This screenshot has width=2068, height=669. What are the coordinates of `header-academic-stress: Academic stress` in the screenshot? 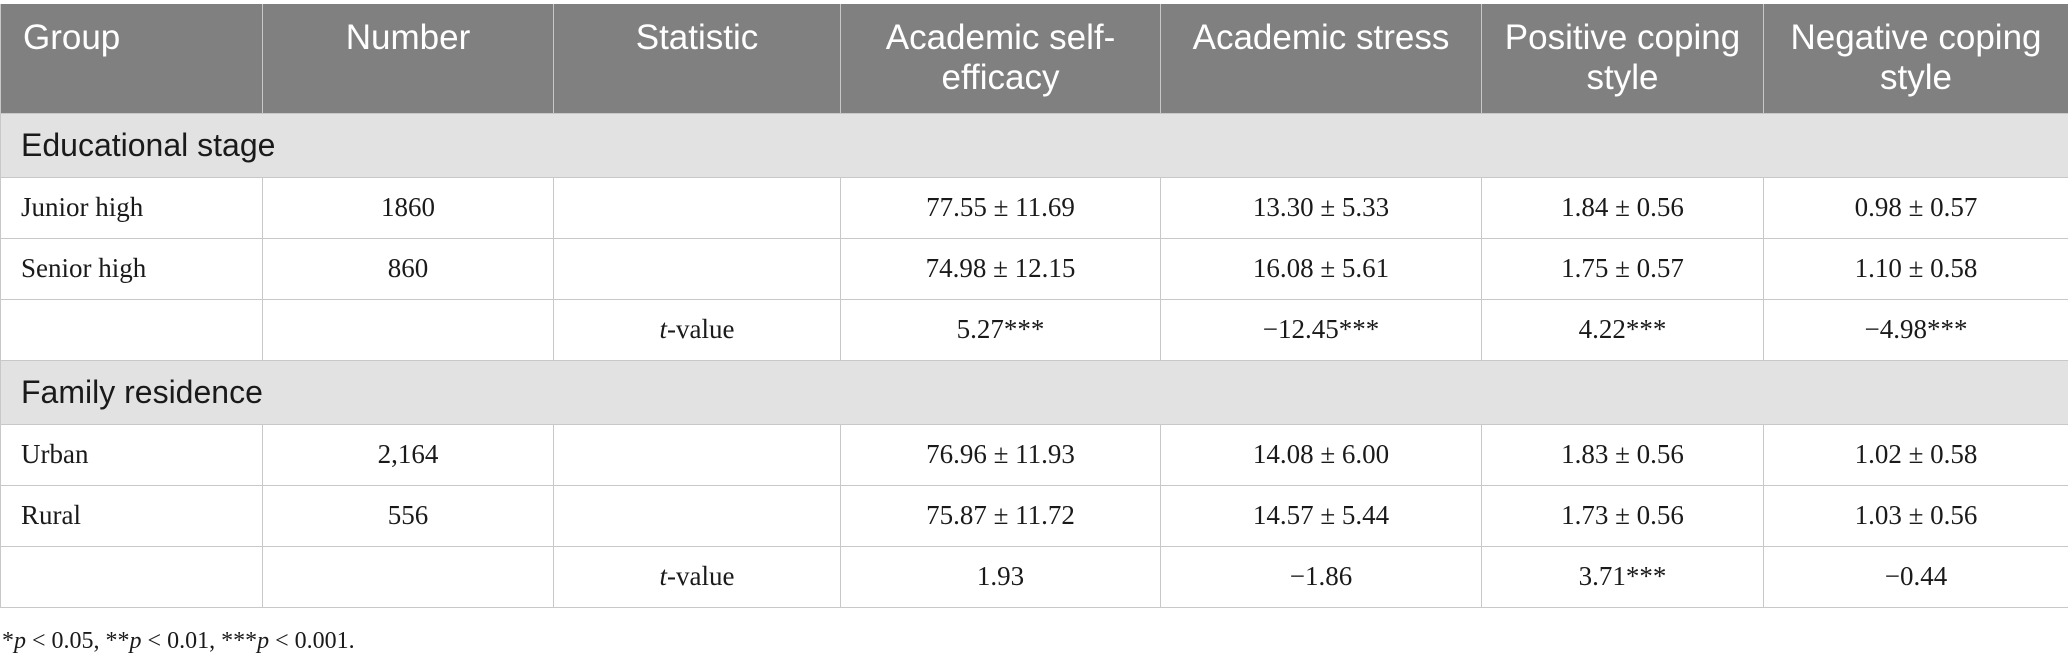 It's located at (1321, 59).